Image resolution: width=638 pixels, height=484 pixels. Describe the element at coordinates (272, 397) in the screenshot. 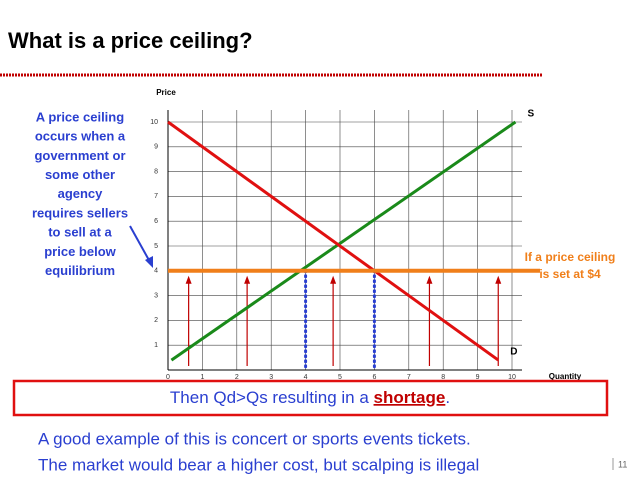

I see `conclusion-part: Then Qd>Qs resulting in a` at that location.